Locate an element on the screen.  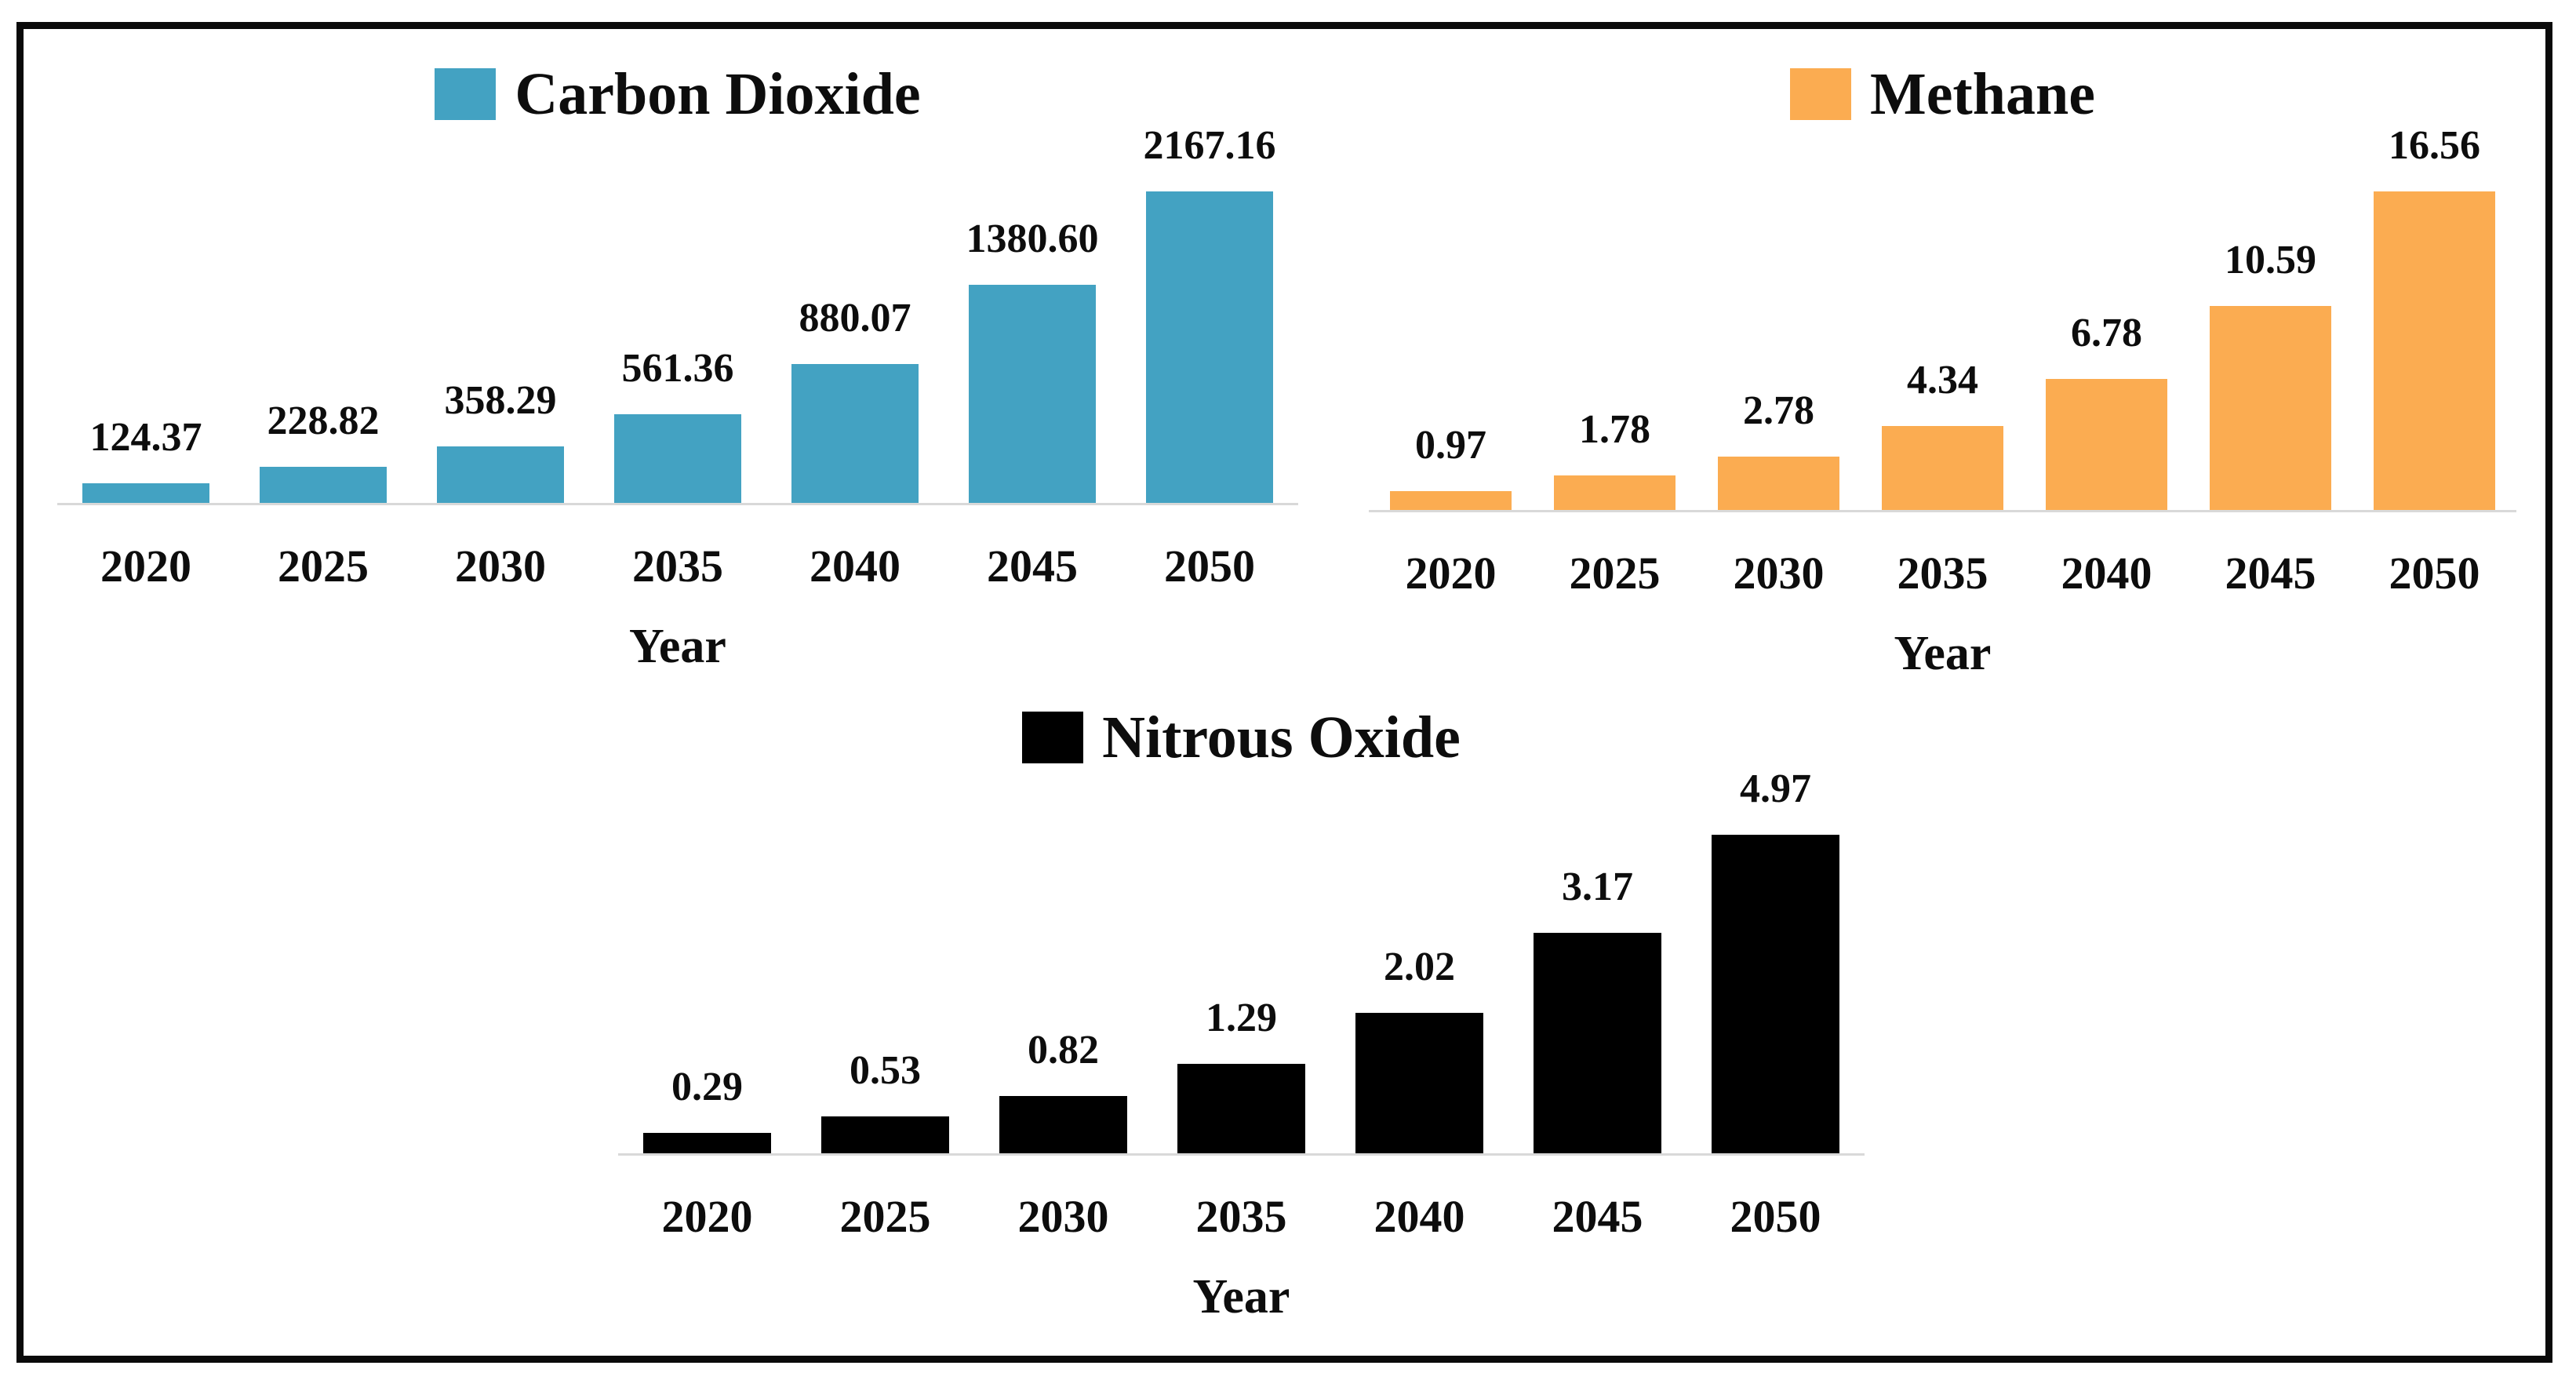
bar-cell: 10.59 is located at coordinates (2270, 318).